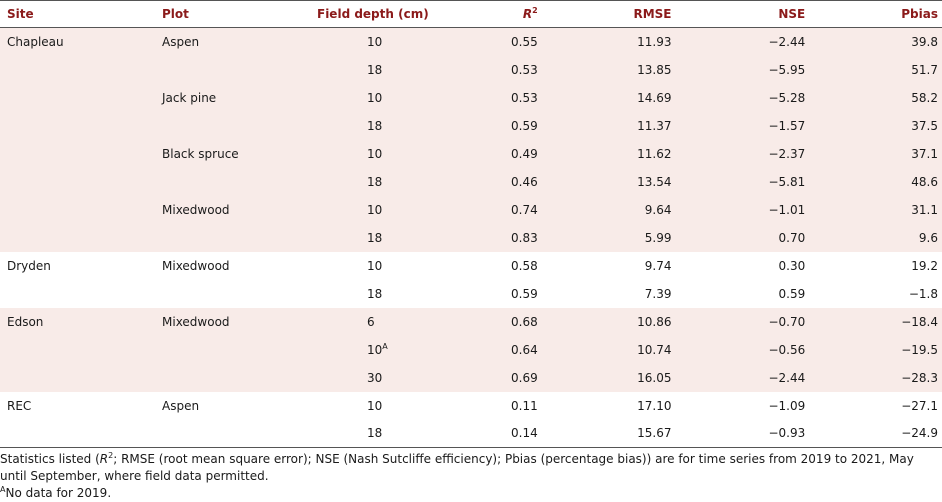 This screenshot has height=502, width=942. Describe the element at coordinates (232, 153) in the screenshot. I see `cell-plot: Black spruce` at that location.